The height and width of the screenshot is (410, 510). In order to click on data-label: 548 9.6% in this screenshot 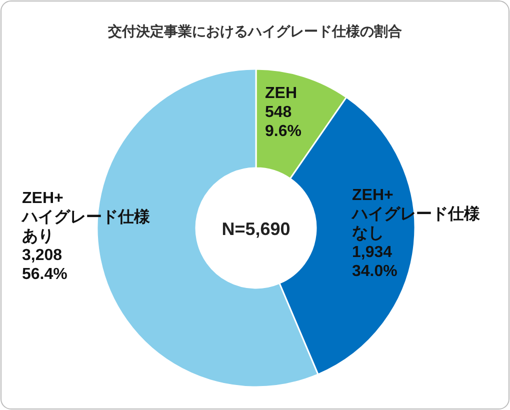, I will do `click(283, 122)`.